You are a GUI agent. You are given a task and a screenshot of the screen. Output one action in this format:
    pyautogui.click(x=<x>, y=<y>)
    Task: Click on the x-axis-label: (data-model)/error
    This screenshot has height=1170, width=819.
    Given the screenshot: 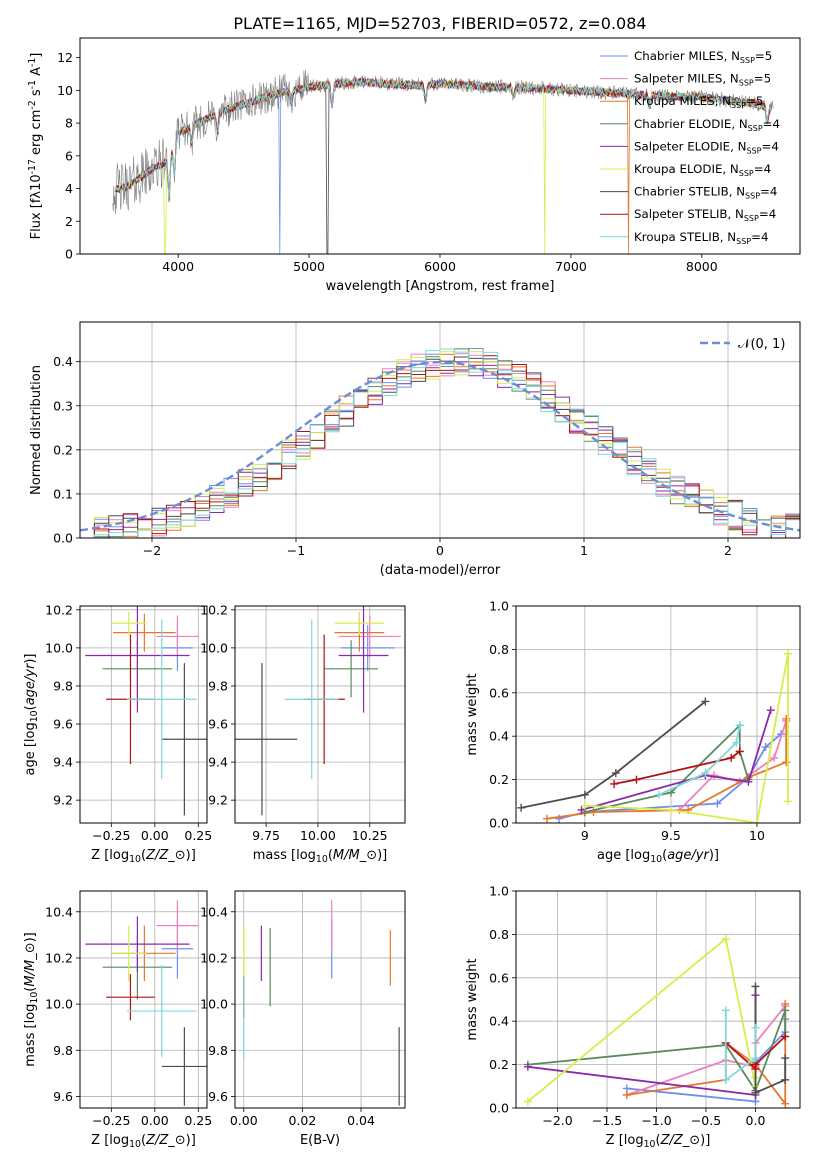 What is the action you would take?
    pyautogui.click(x=440, y=570)
    